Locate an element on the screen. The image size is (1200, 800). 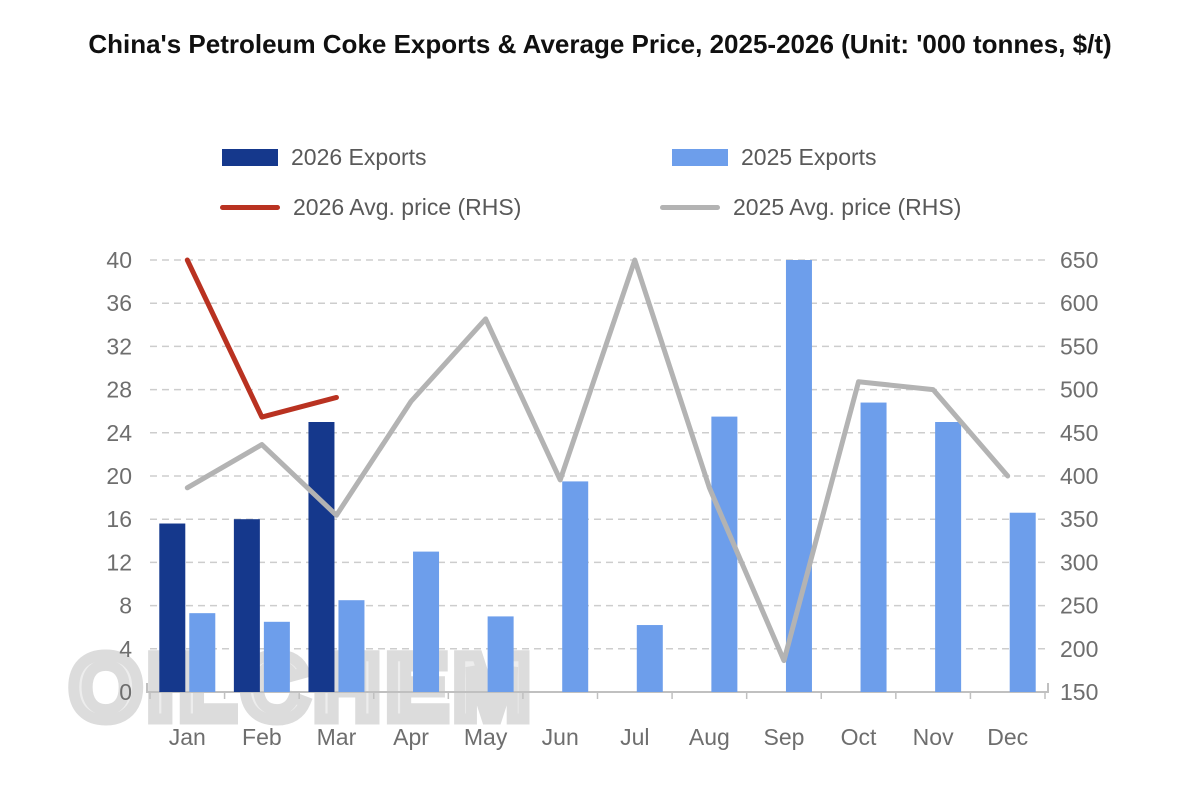
oilchem-watermark: OILCHEM is located at coordinates (300, 688).